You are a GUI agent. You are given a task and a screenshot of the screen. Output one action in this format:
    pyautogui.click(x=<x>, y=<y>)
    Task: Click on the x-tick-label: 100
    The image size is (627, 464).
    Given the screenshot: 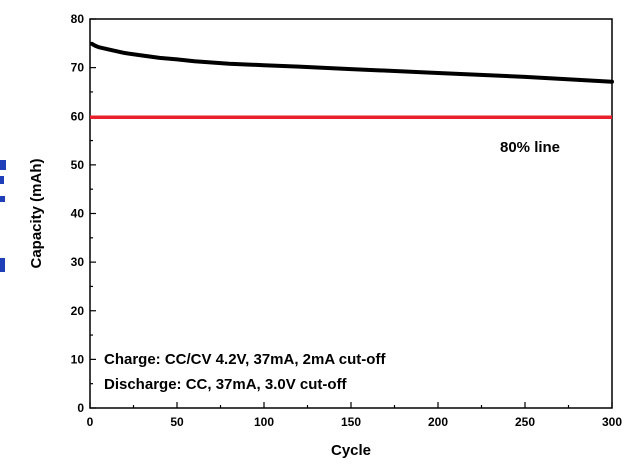 What is the action you would take?
    pyautogui.click(x=264, y=422)
    